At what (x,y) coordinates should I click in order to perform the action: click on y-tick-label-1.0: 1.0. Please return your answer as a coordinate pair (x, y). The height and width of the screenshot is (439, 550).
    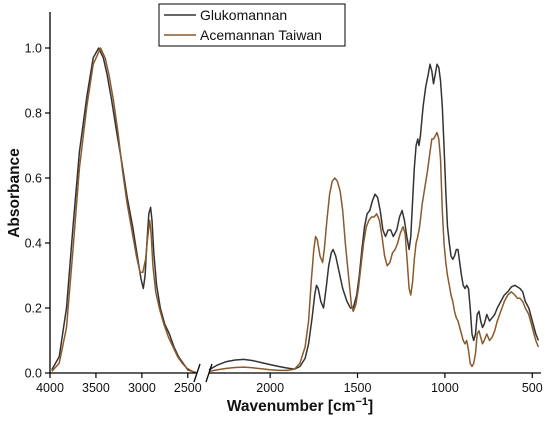
    Looking at the image, I should click on (33, 49).